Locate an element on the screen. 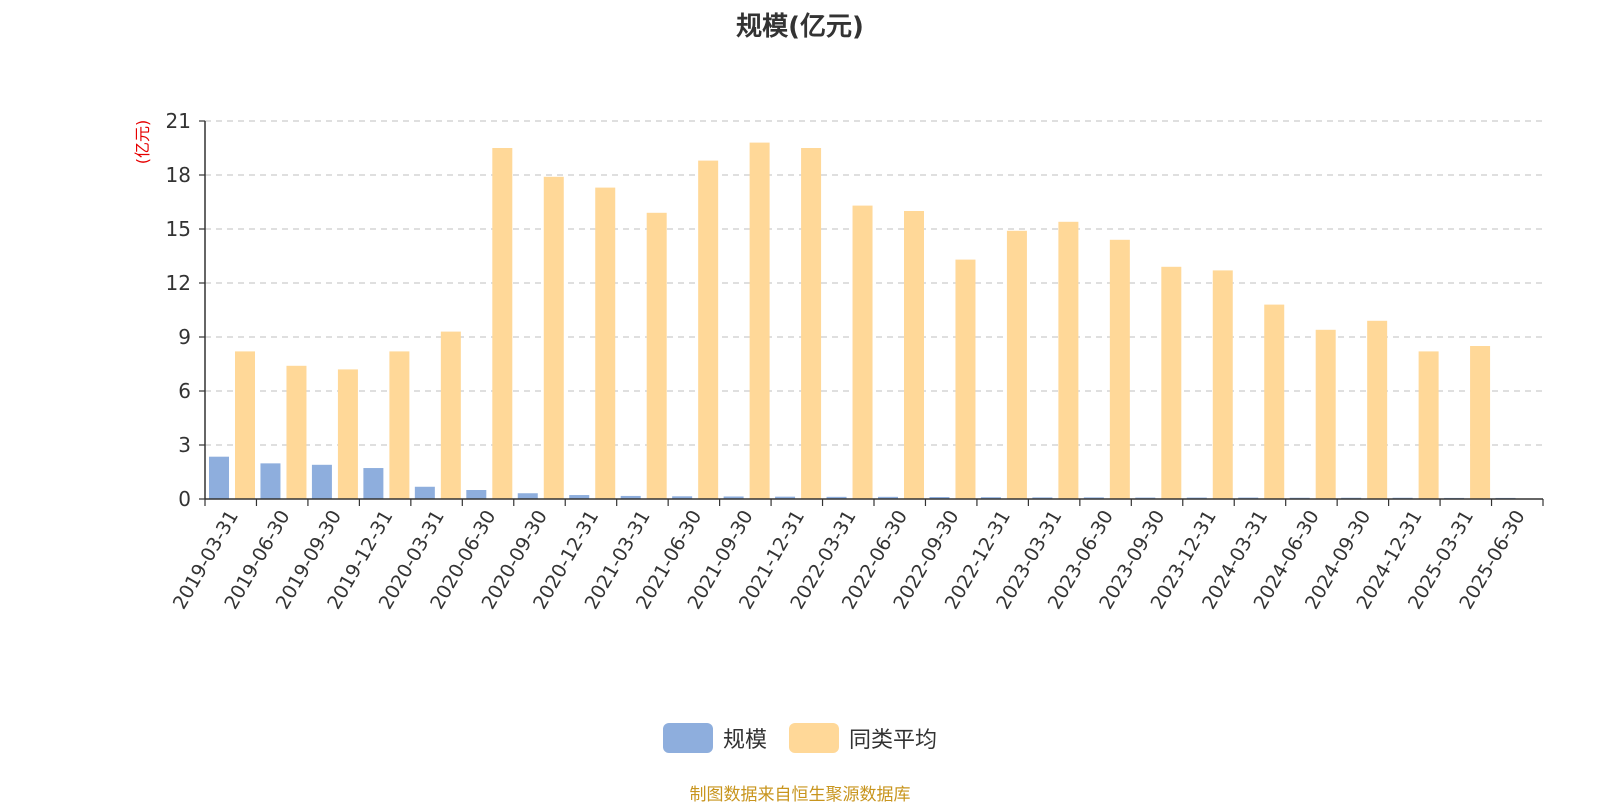  y-axis-unit-label: (亿元) is located at coordinates (142, 142).